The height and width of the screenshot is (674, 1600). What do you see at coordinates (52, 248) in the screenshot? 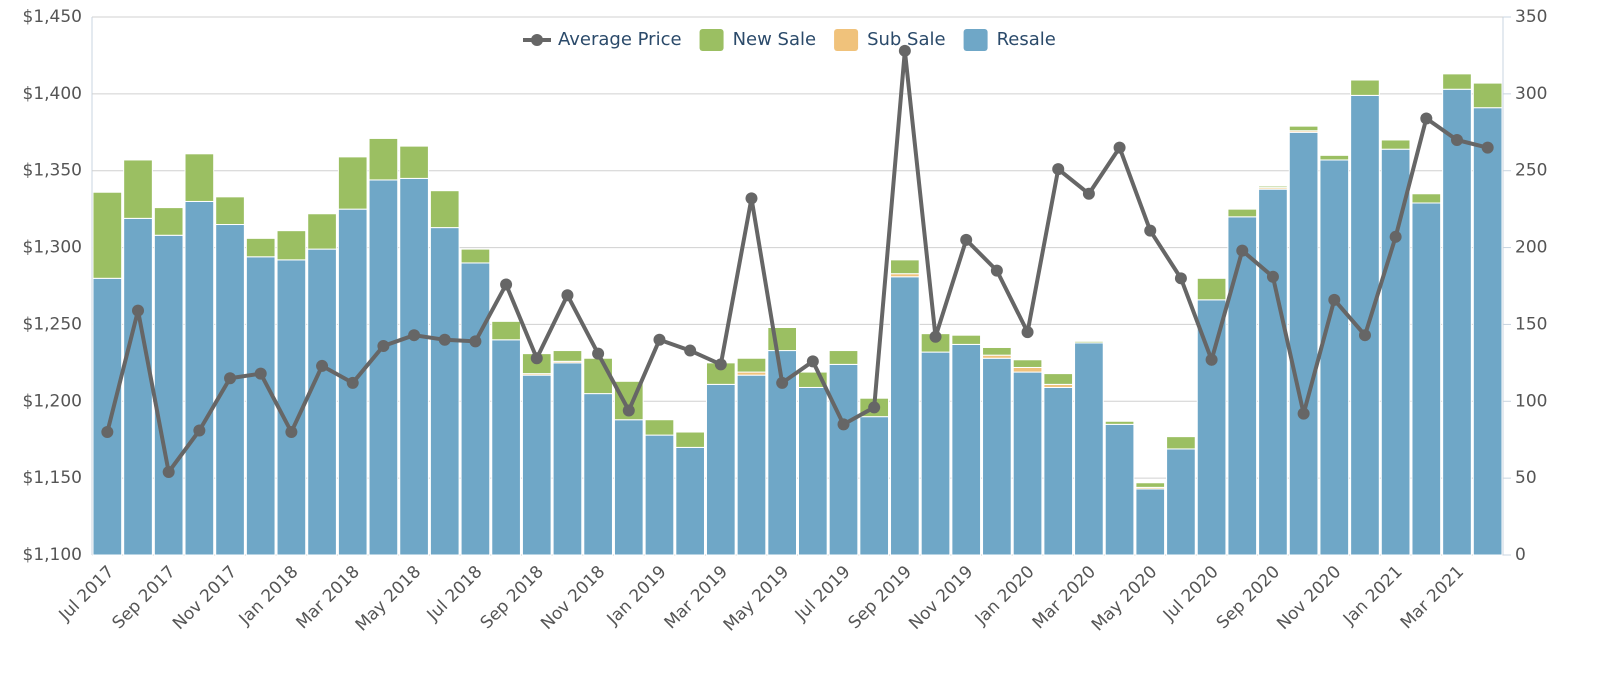
I see `y-tick-label: $1,300` at bounding box center [52, 248].